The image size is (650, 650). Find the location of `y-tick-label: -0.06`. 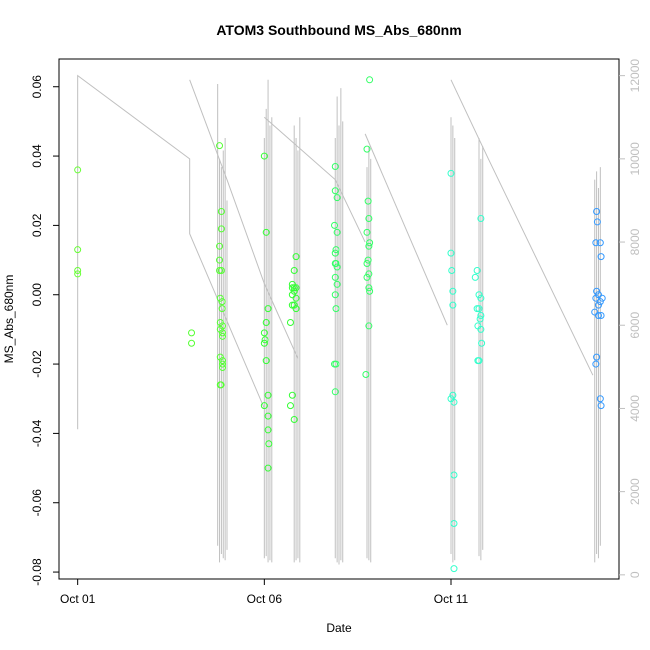

y-tick-label: -0.06 is located at coordinates (37, 503).